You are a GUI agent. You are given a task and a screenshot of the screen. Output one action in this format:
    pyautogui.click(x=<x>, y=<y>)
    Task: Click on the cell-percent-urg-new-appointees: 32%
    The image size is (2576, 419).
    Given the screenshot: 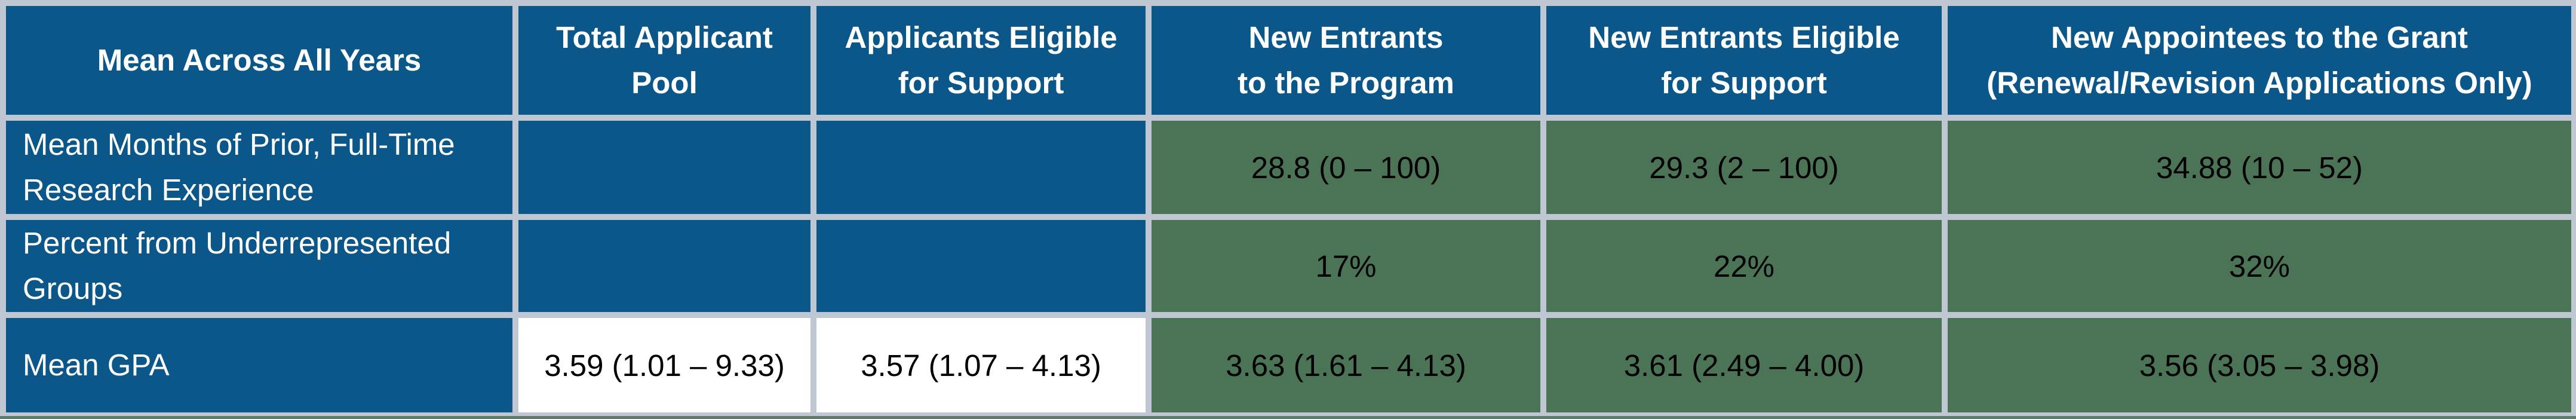 What is the action you would take?
    pyautogui.click(x=2259, y=266)
    